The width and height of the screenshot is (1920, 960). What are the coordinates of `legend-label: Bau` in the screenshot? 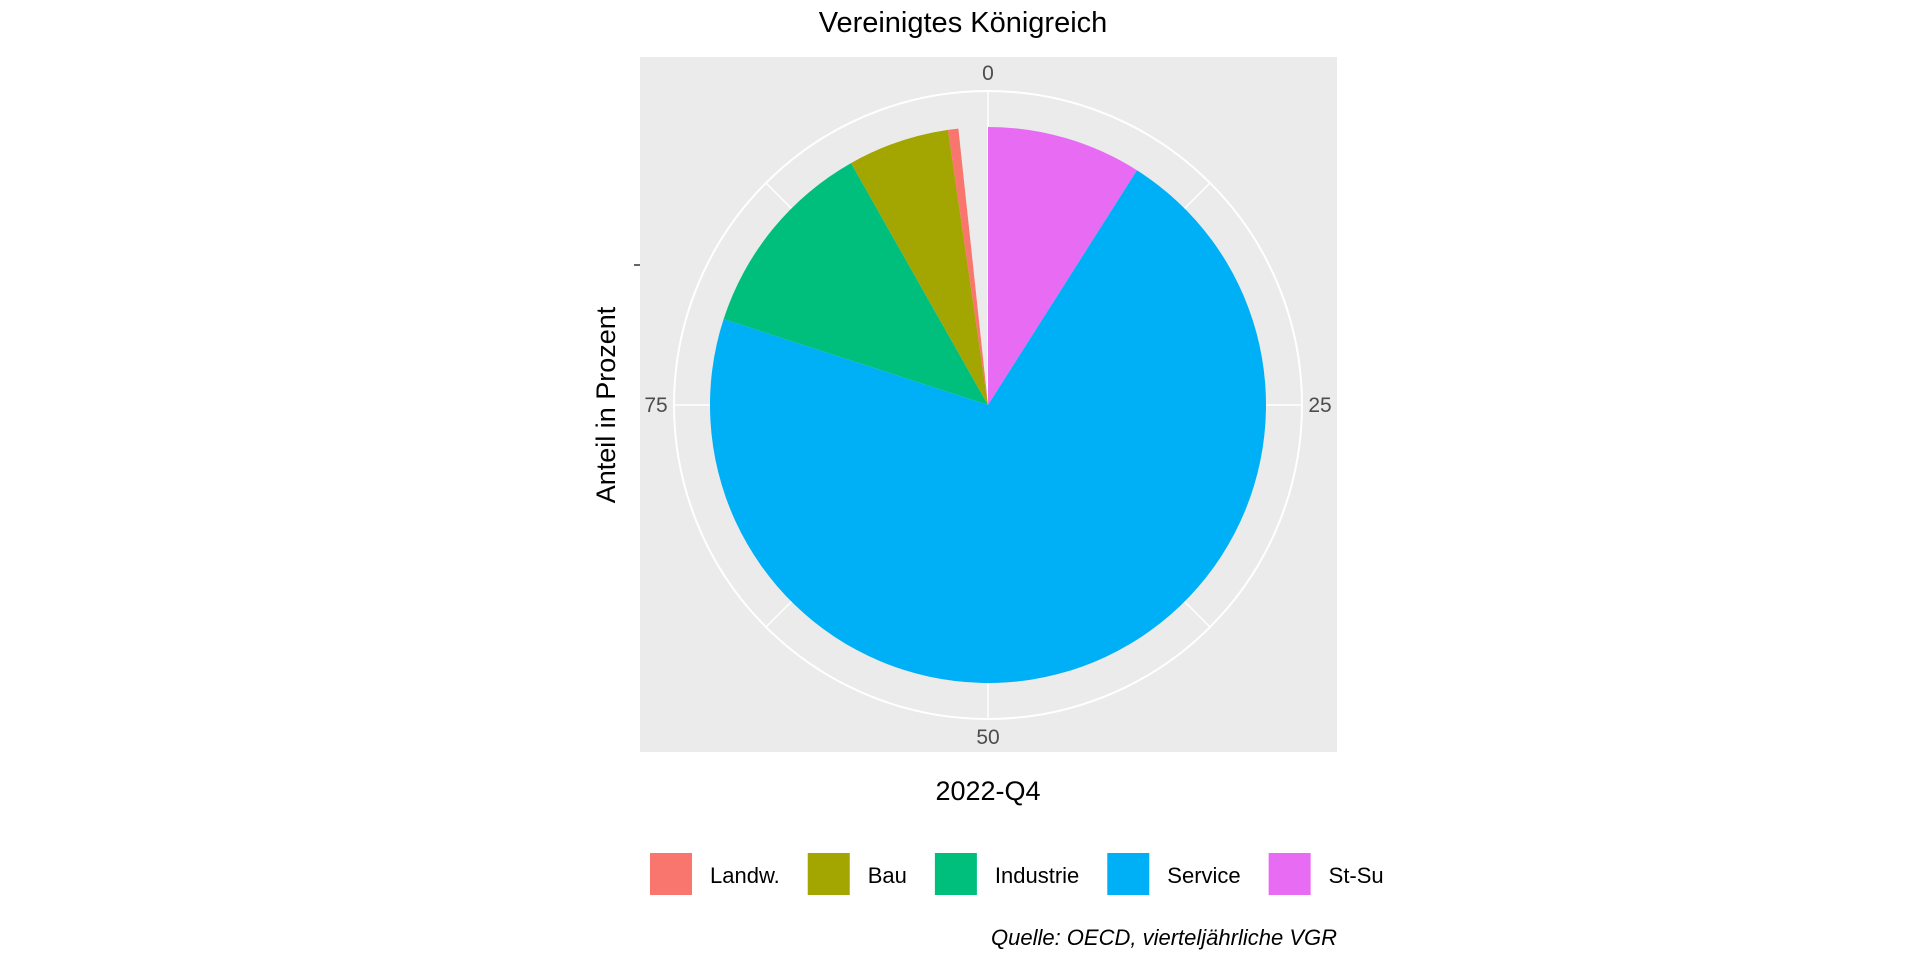 It's located at (887, 875).